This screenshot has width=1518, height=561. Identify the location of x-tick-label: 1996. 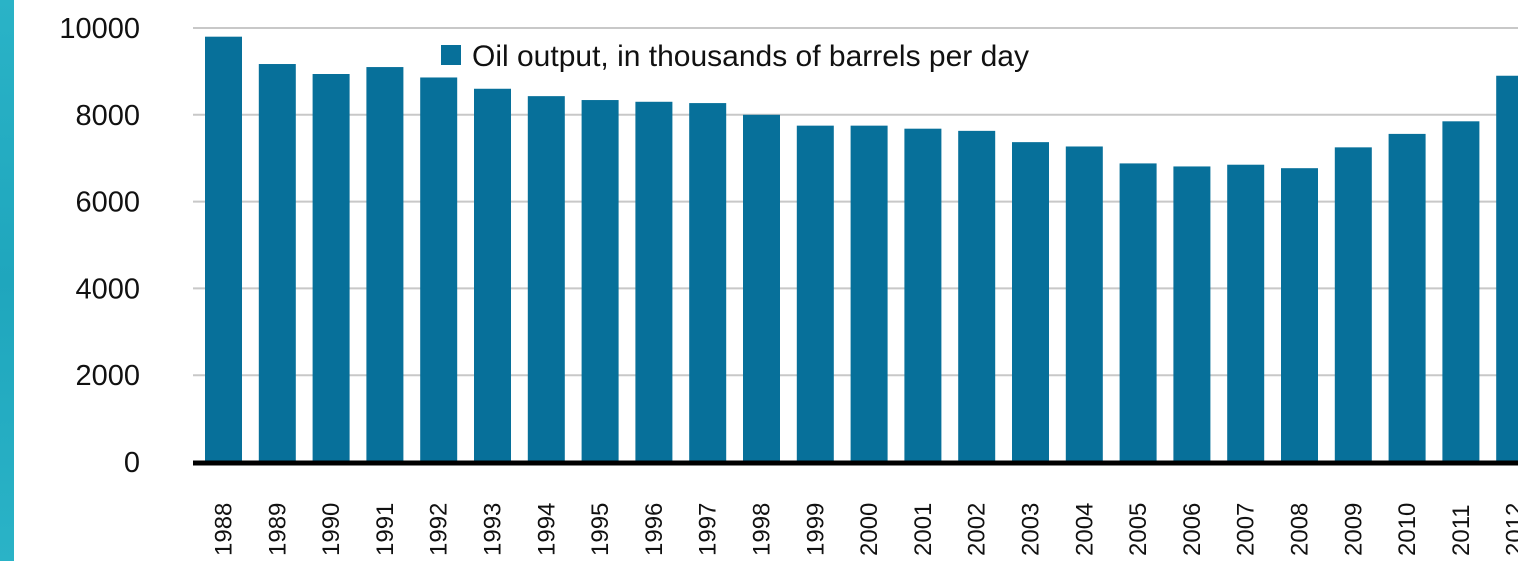
(654, 529).